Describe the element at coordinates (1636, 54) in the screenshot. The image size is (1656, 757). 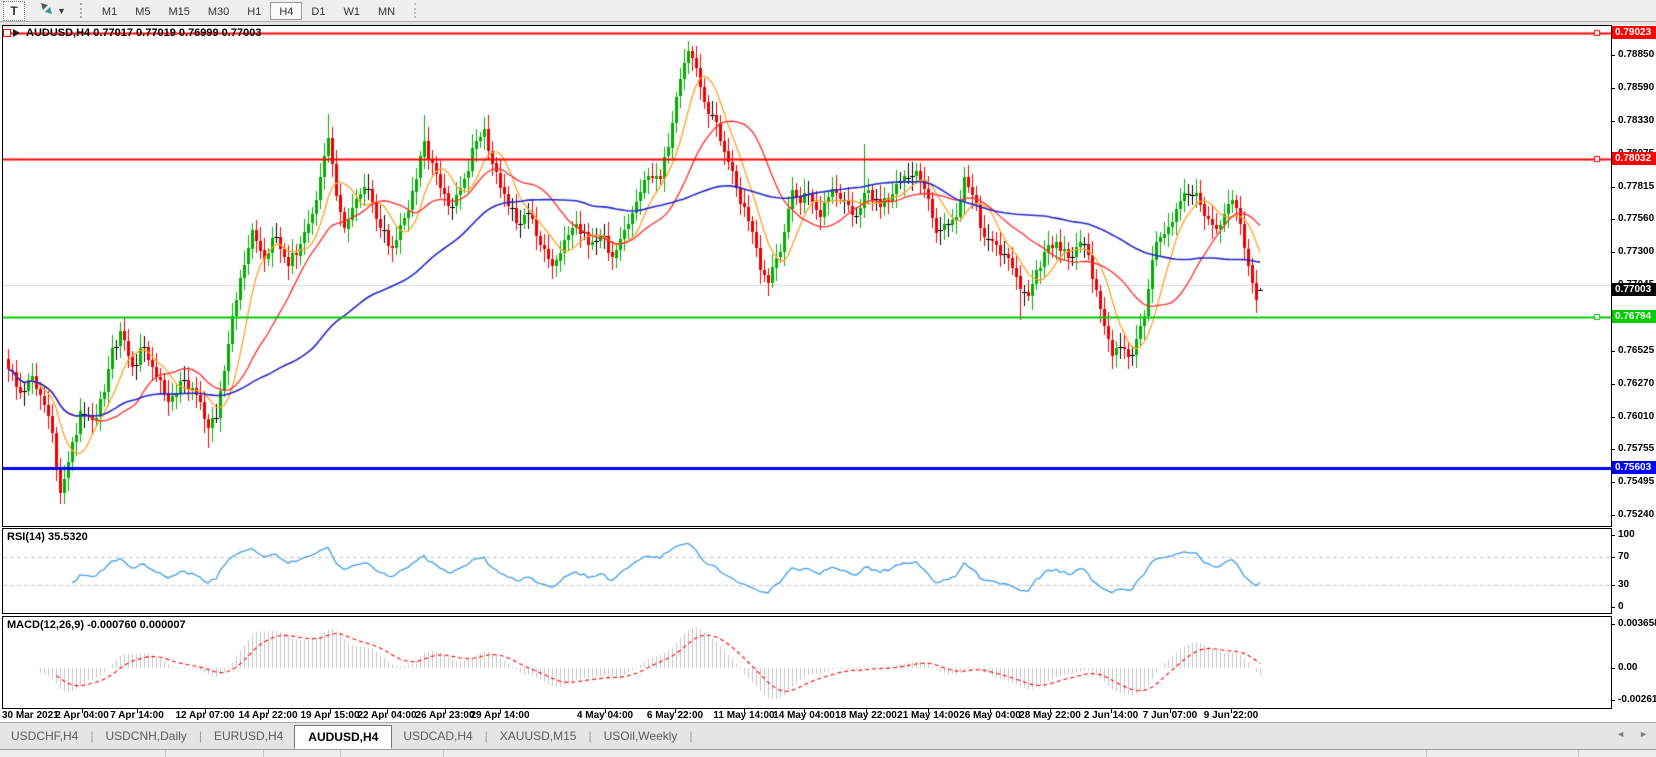
I see `price-tick-label-0.78850: 0.78850` at that location.